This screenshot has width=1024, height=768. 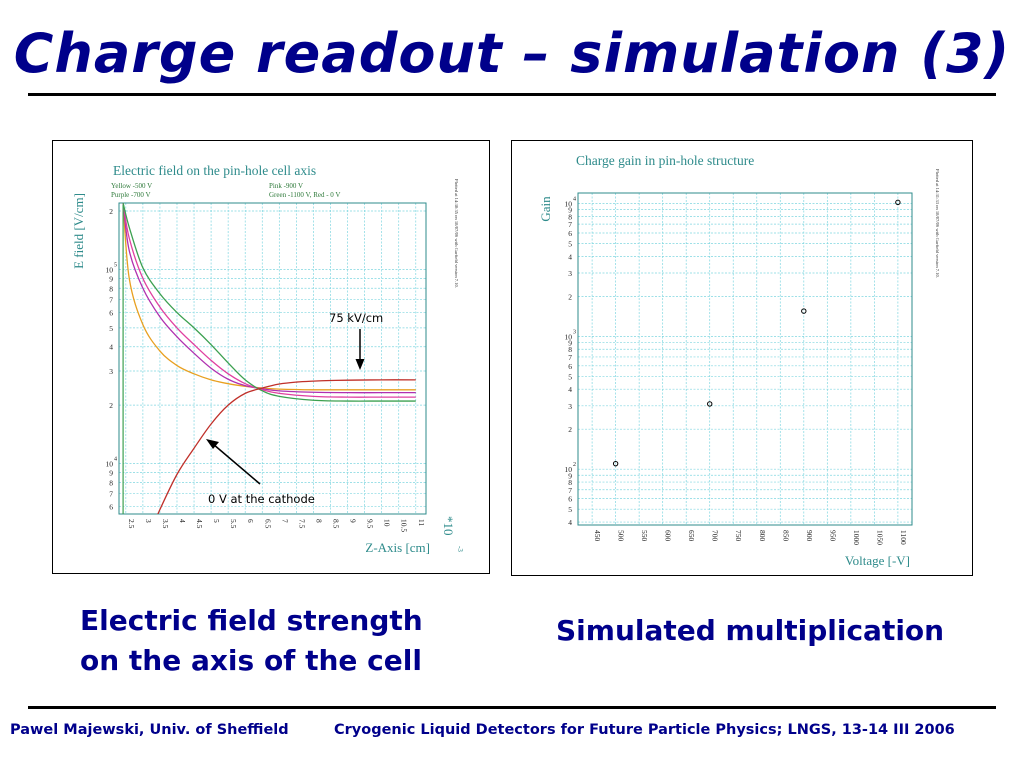 I want to click on x-tick-label: 9.5, so click(x=370, y=524).